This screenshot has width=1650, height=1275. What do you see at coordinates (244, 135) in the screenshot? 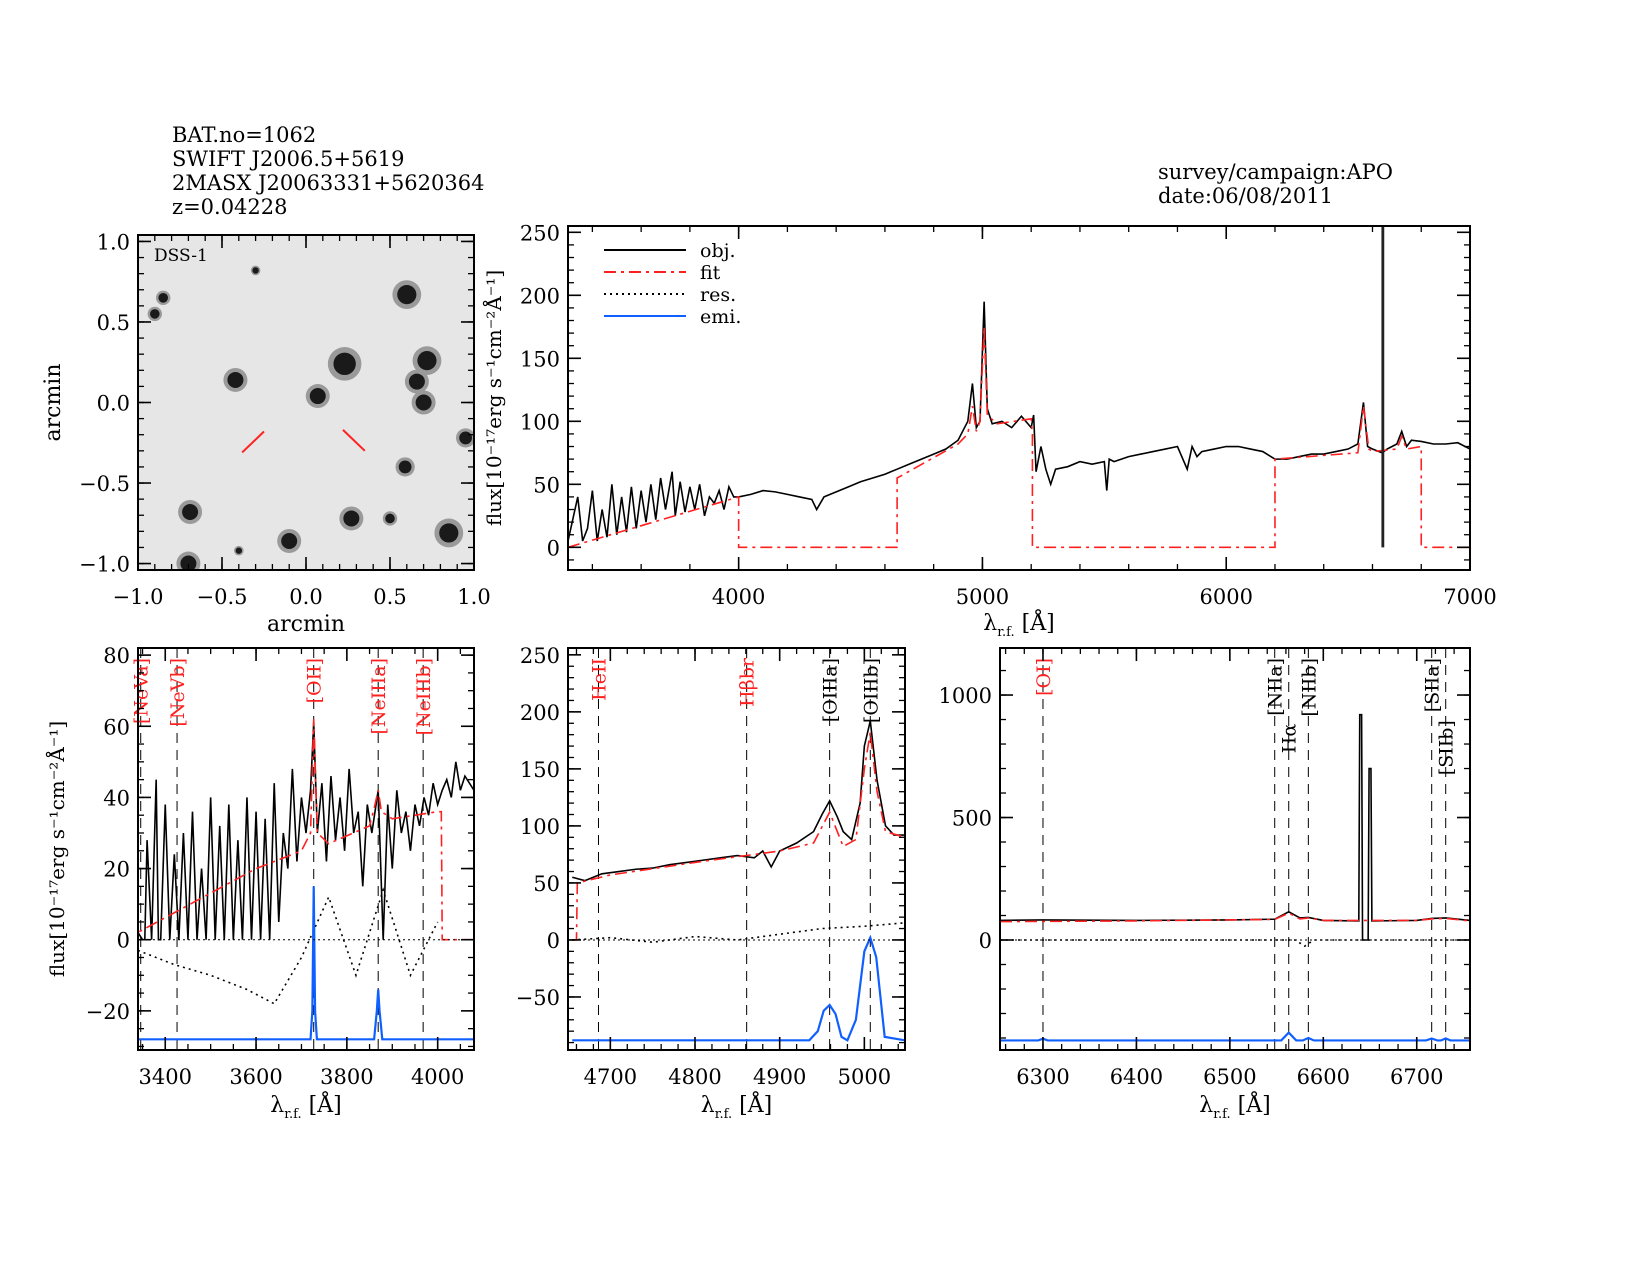
I see `bat-number: BAT.no=1062` at bounding box center [244, 135].